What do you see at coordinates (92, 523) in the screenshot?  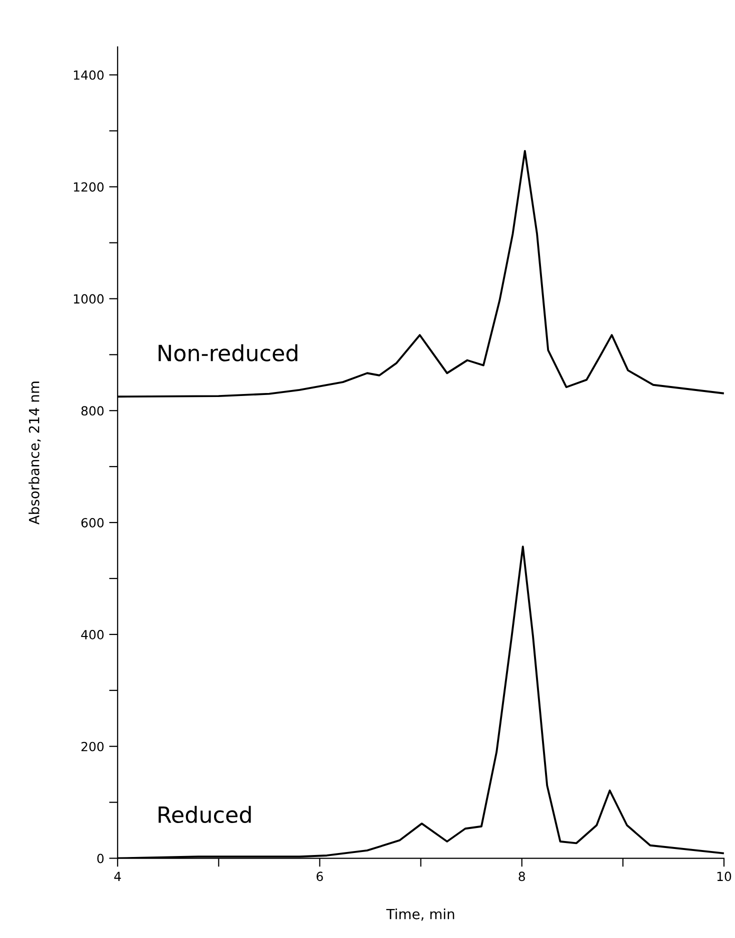 I see `y-tick-label: 600` at bounding box center [92, 523].